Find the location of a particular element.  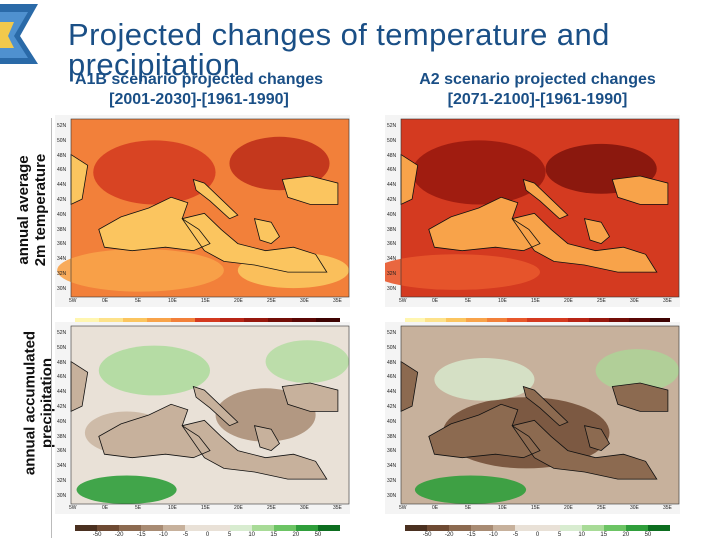

colorbar is located at coordinates (537, 528).